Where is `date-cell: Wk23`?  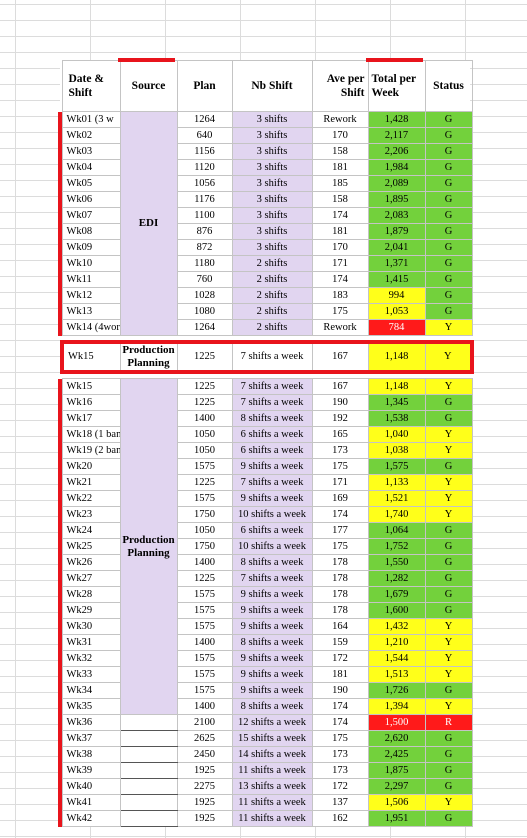
date-cell: Wk23 is located at coordinates (91, 514).